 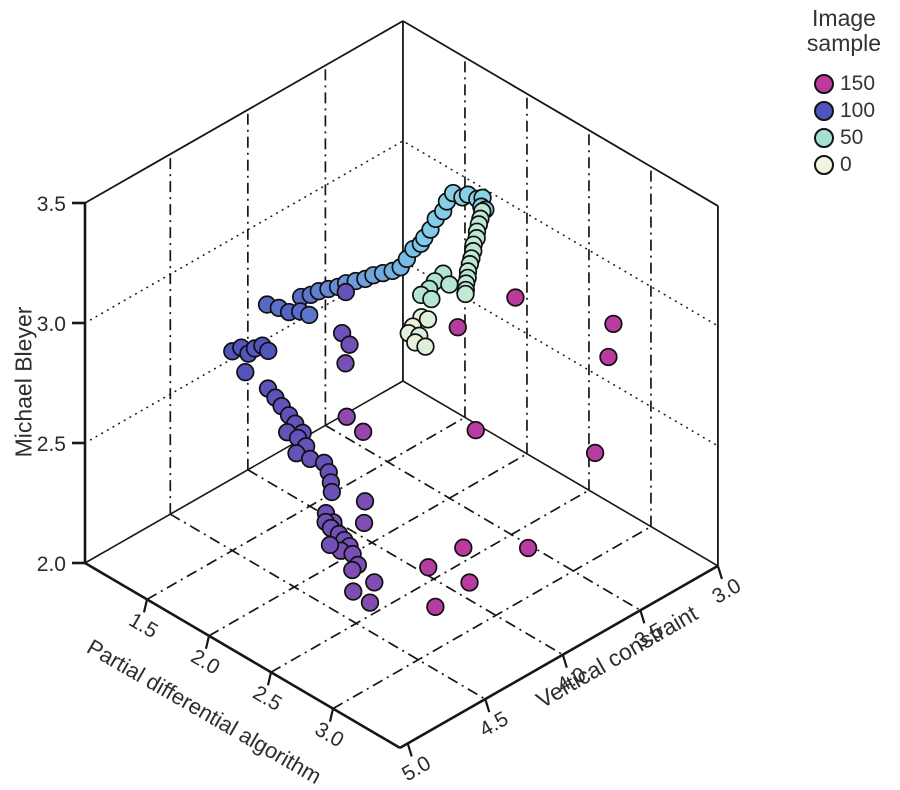 I want to click on x-axis-line, so click(x=242, y=655).